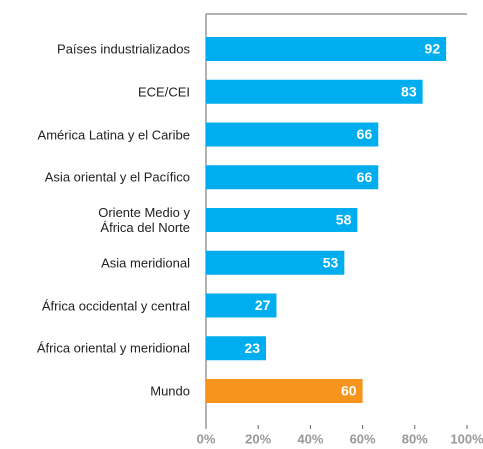 This screenshot has height=449, width=483. Describe the element at coordinates (206, 438) in the screenshot. I see `x-tick-label: 0%` at that location.